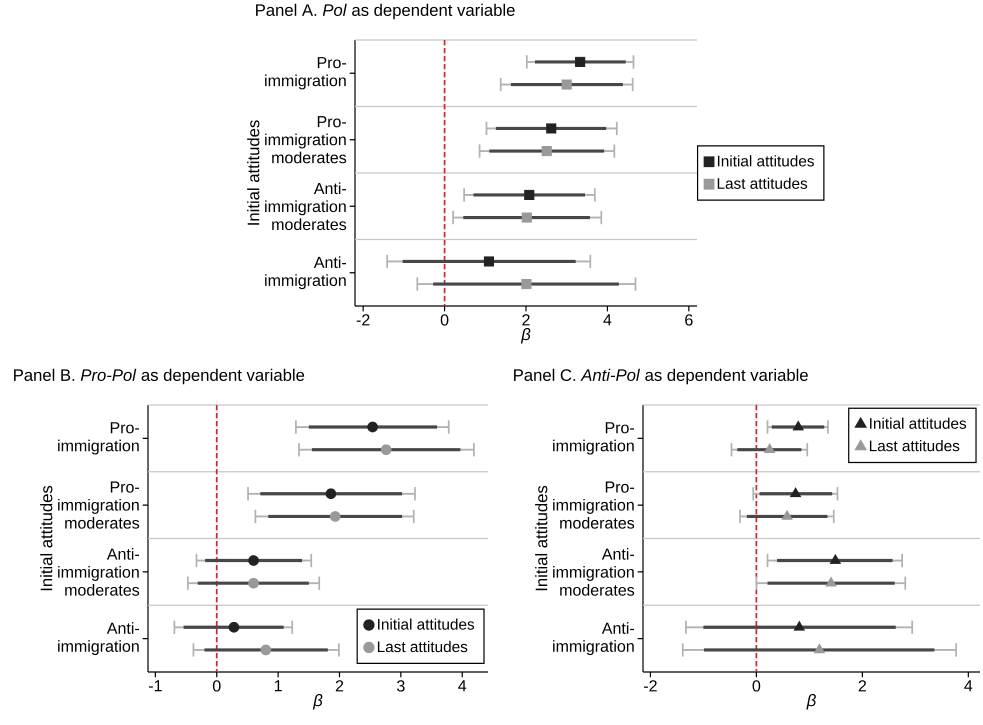 The image size is (983, 725). I want to click on chart-title: Panel C. Anti-Pol as dependent variable, so click(661, 376).